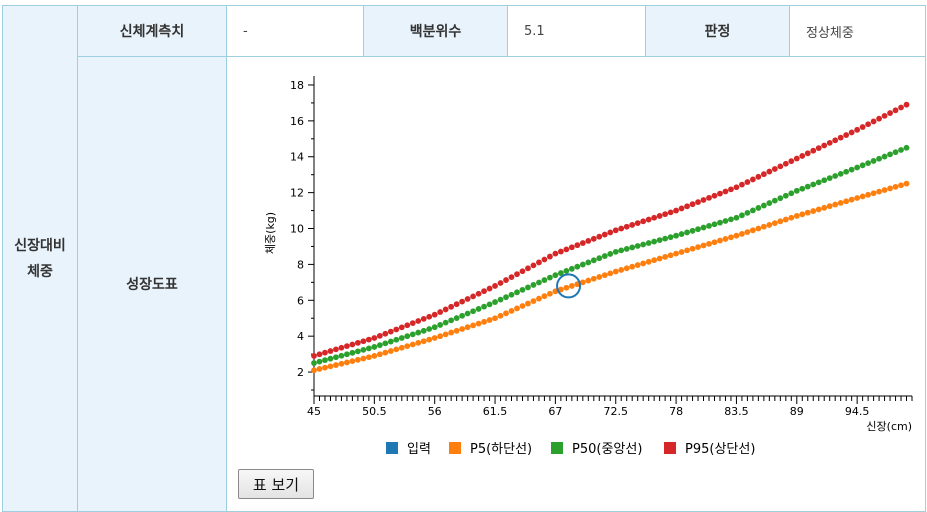 Image resolution: width=927 pixels, height=512 pixels. What do you see at coordinates (569, 286) in the screenshot?
I see `input-point-marker` at bounding box center [569, 286].